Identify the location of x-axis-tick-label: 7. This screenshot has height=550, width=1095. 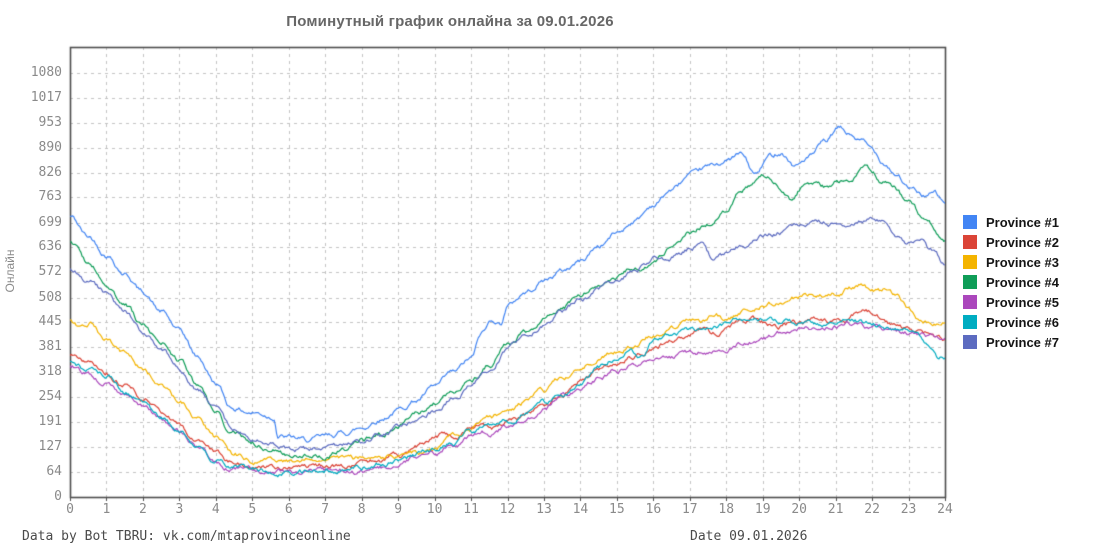
(325, 509).